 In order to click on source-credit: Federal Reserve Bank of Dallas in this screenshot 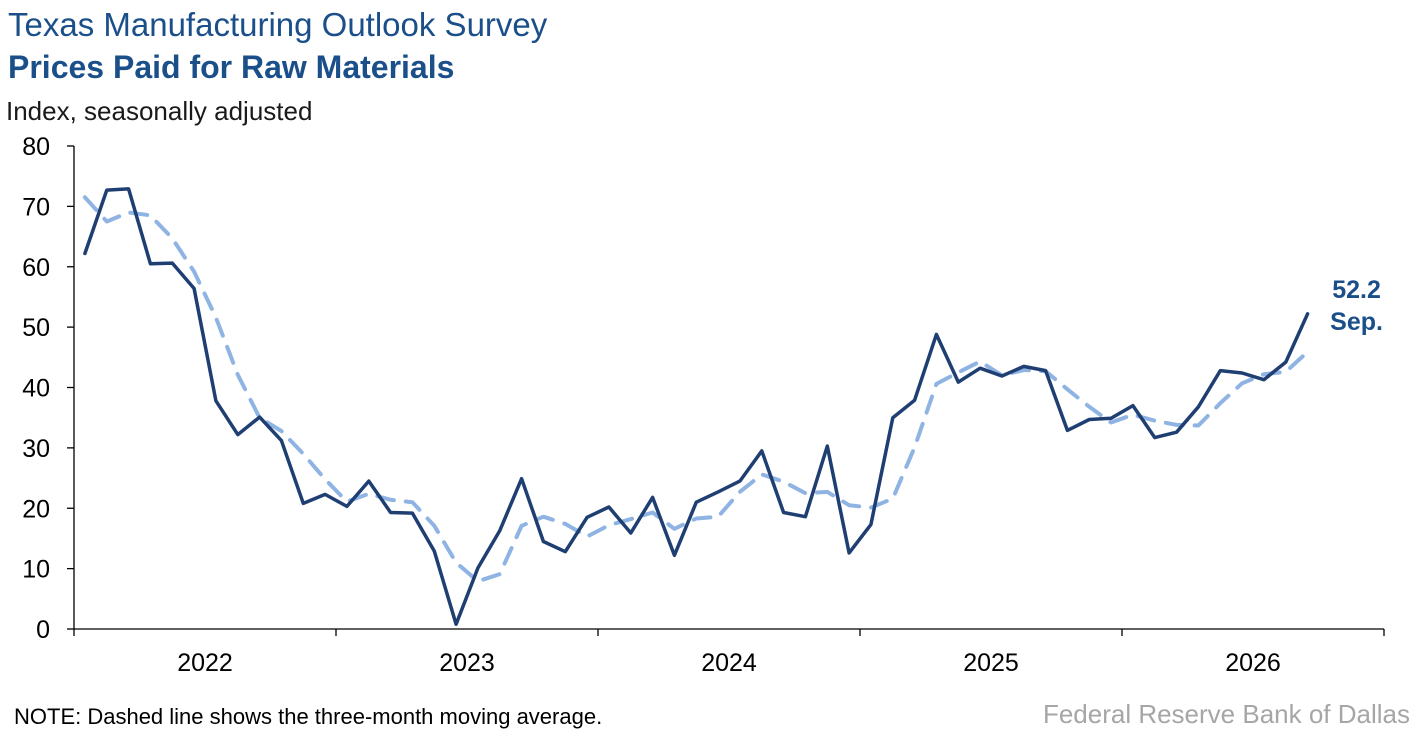, I will do `click(1226, 714)`.